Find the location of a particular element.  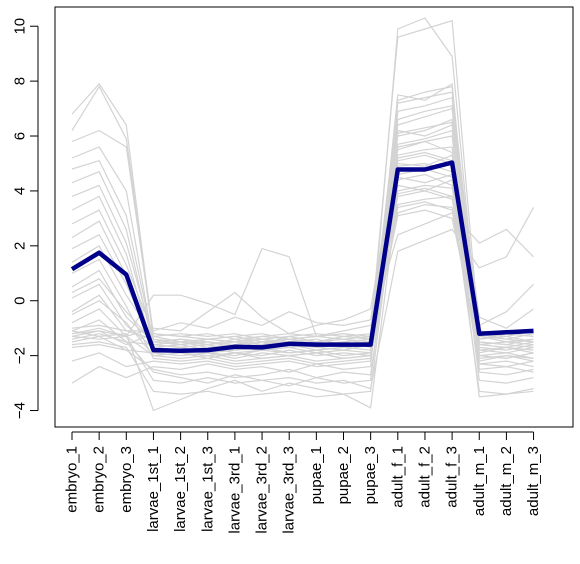

y-tick-label: 6 is located at coordinates (20, 136).